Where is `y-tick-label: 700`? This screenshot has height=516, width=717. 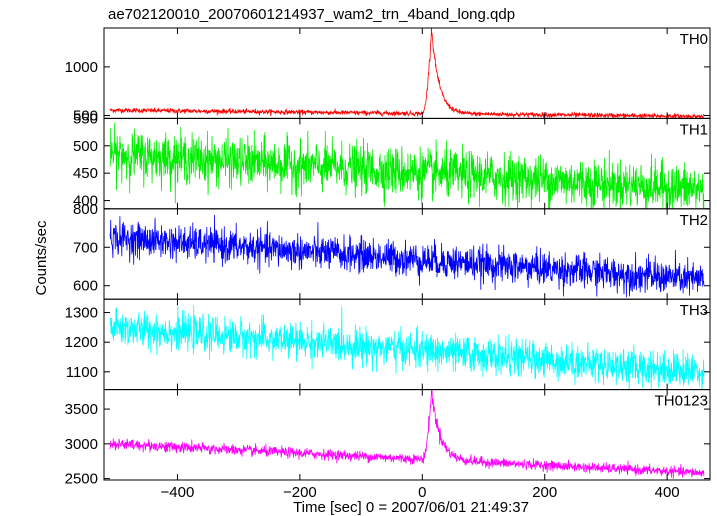 y-tick-label: 700 is located at coordinates (85, 247).